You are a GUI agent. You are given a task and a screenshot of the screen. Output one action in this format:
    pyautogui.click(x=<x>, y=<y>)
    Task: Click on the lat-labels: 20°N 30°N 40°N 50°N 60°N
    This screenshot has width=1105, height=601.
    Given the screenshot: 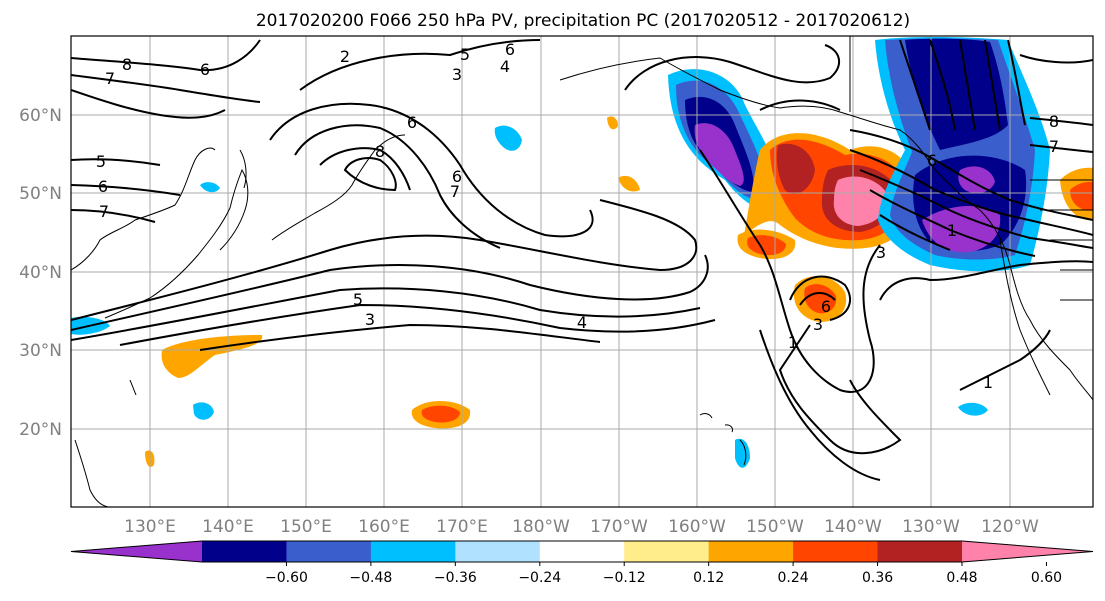 What is the action you would take?
    pyautogui.click(x=40, y=273)
    